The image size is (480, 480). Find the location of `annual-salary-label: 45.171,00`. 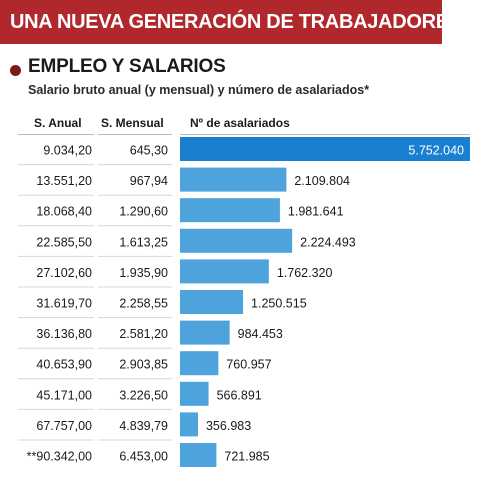

annual-salary-label: 45.171,00 is located at coordinates (64, 395).